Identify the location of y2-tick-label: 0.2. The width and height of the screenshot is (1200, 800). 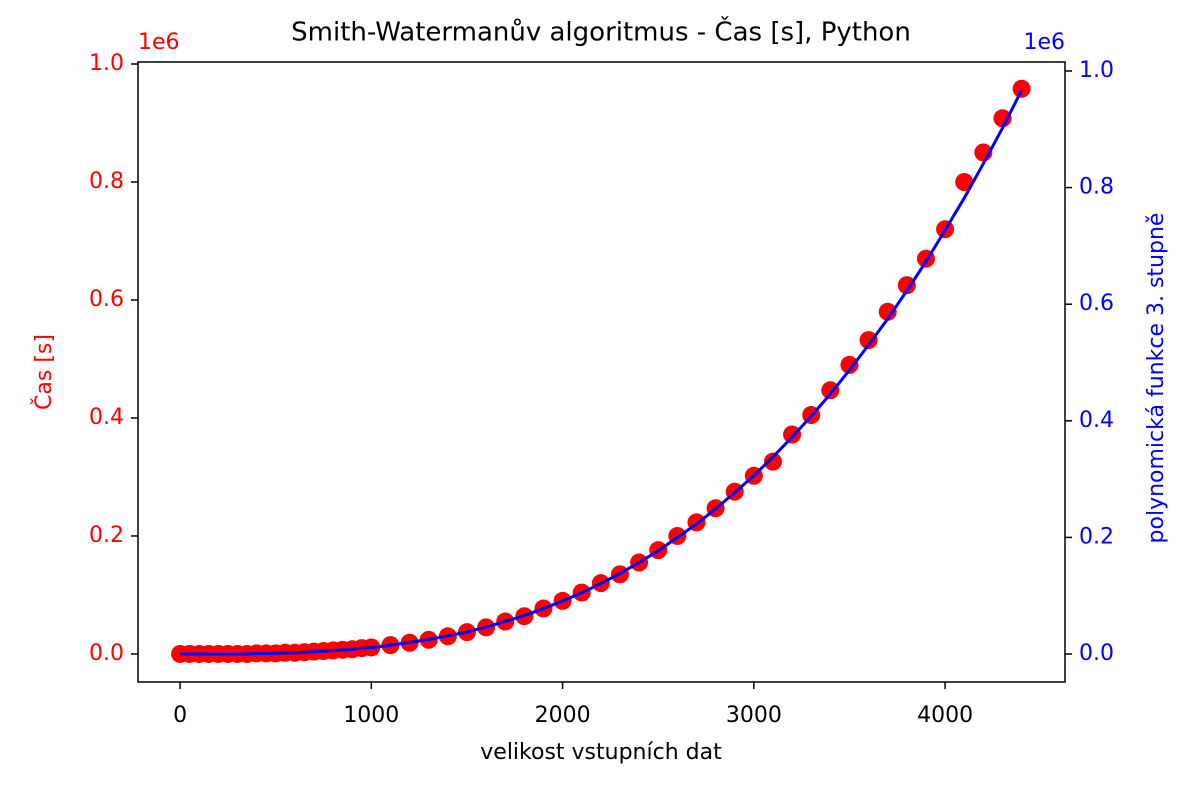
(1096, 536).